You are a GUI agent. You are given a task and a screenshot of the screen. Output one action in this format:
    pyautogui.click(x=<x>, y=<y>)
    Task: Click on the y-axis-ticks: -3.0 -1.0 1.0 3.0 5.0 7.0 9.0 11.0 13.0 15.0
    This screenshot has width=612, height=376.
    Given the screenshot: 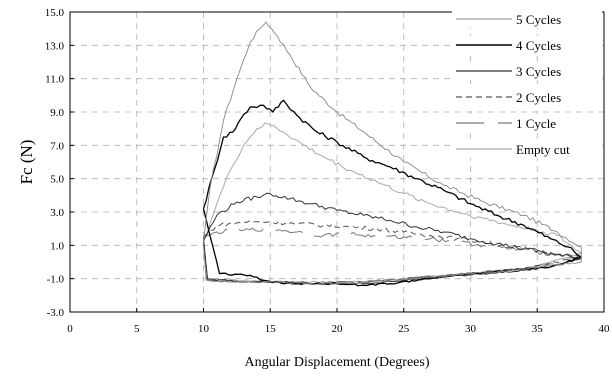 What is the action you would take?
    pyautogui.click(x=59, y=163)
    